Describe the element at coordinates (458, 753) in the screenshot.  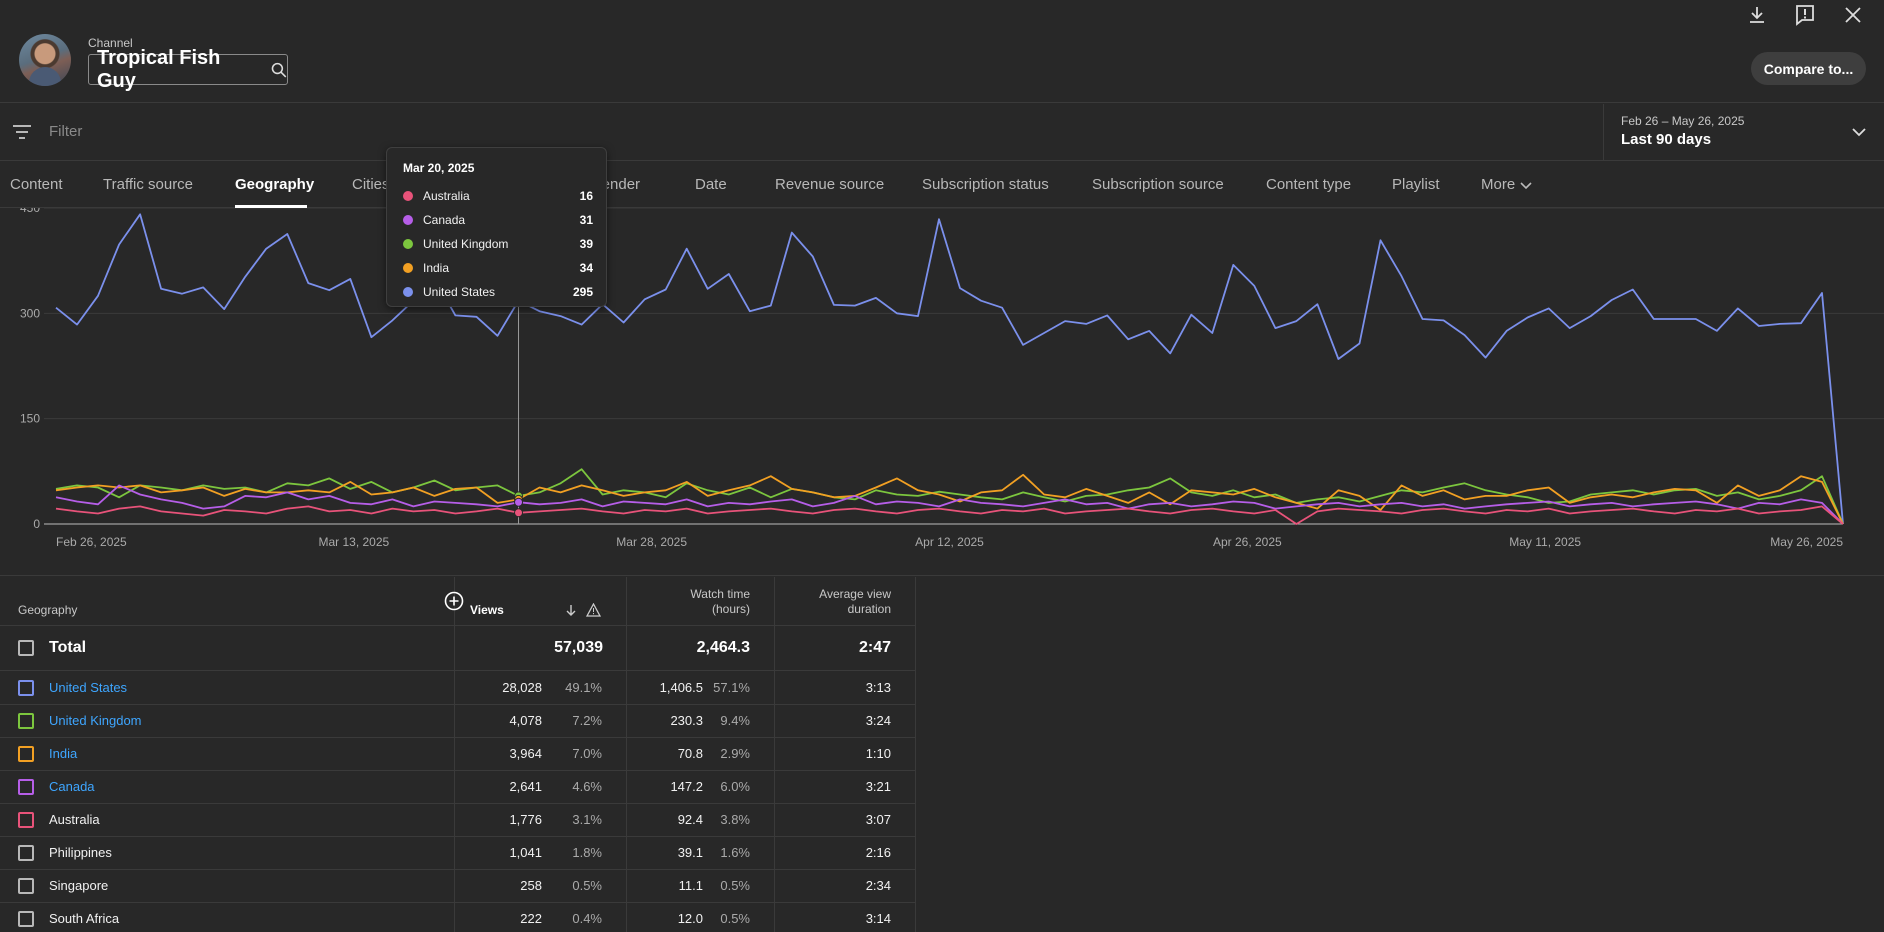
I see `table-row: India 3,964 7.0% 70.8 2.9% 1:10` at that location.